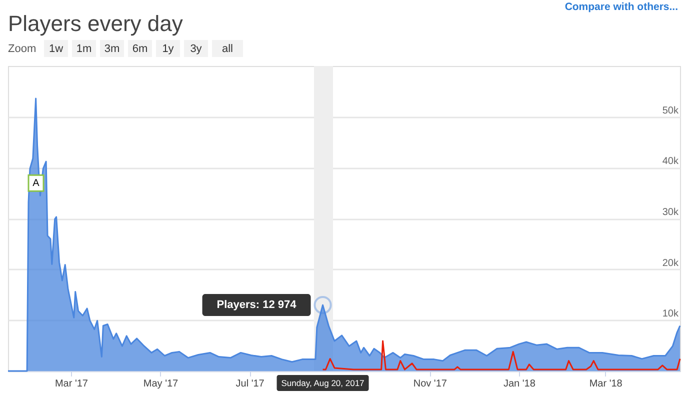 The image size is (690, 393). I want to click on text: 1w, so click(56, 49).